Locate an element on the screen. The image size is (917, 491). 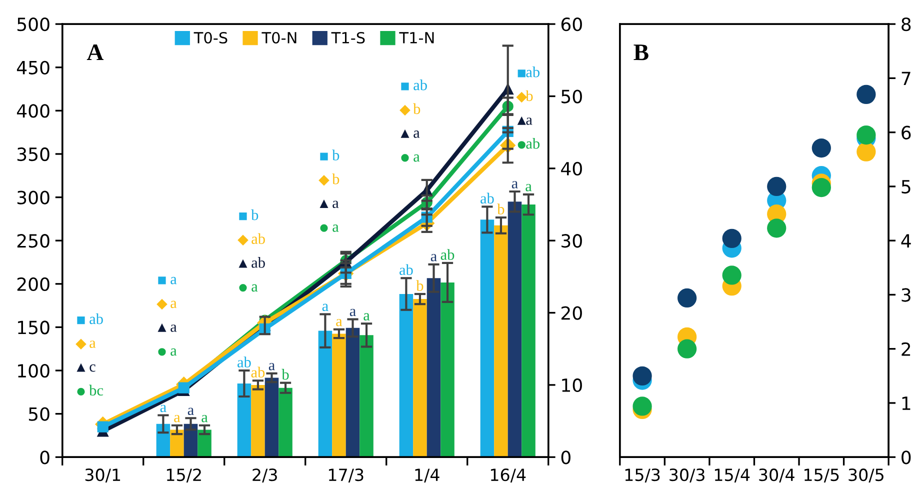
y2-tick-label: 4 is located at coordinates (906, 241).